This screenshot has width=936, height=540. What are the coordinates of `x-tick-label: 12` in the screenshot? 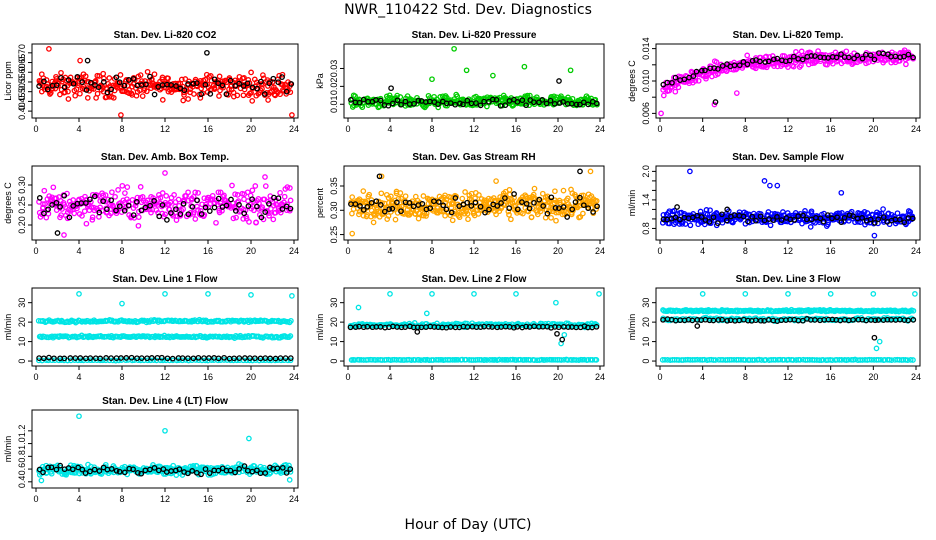 It's located at (788, 251).